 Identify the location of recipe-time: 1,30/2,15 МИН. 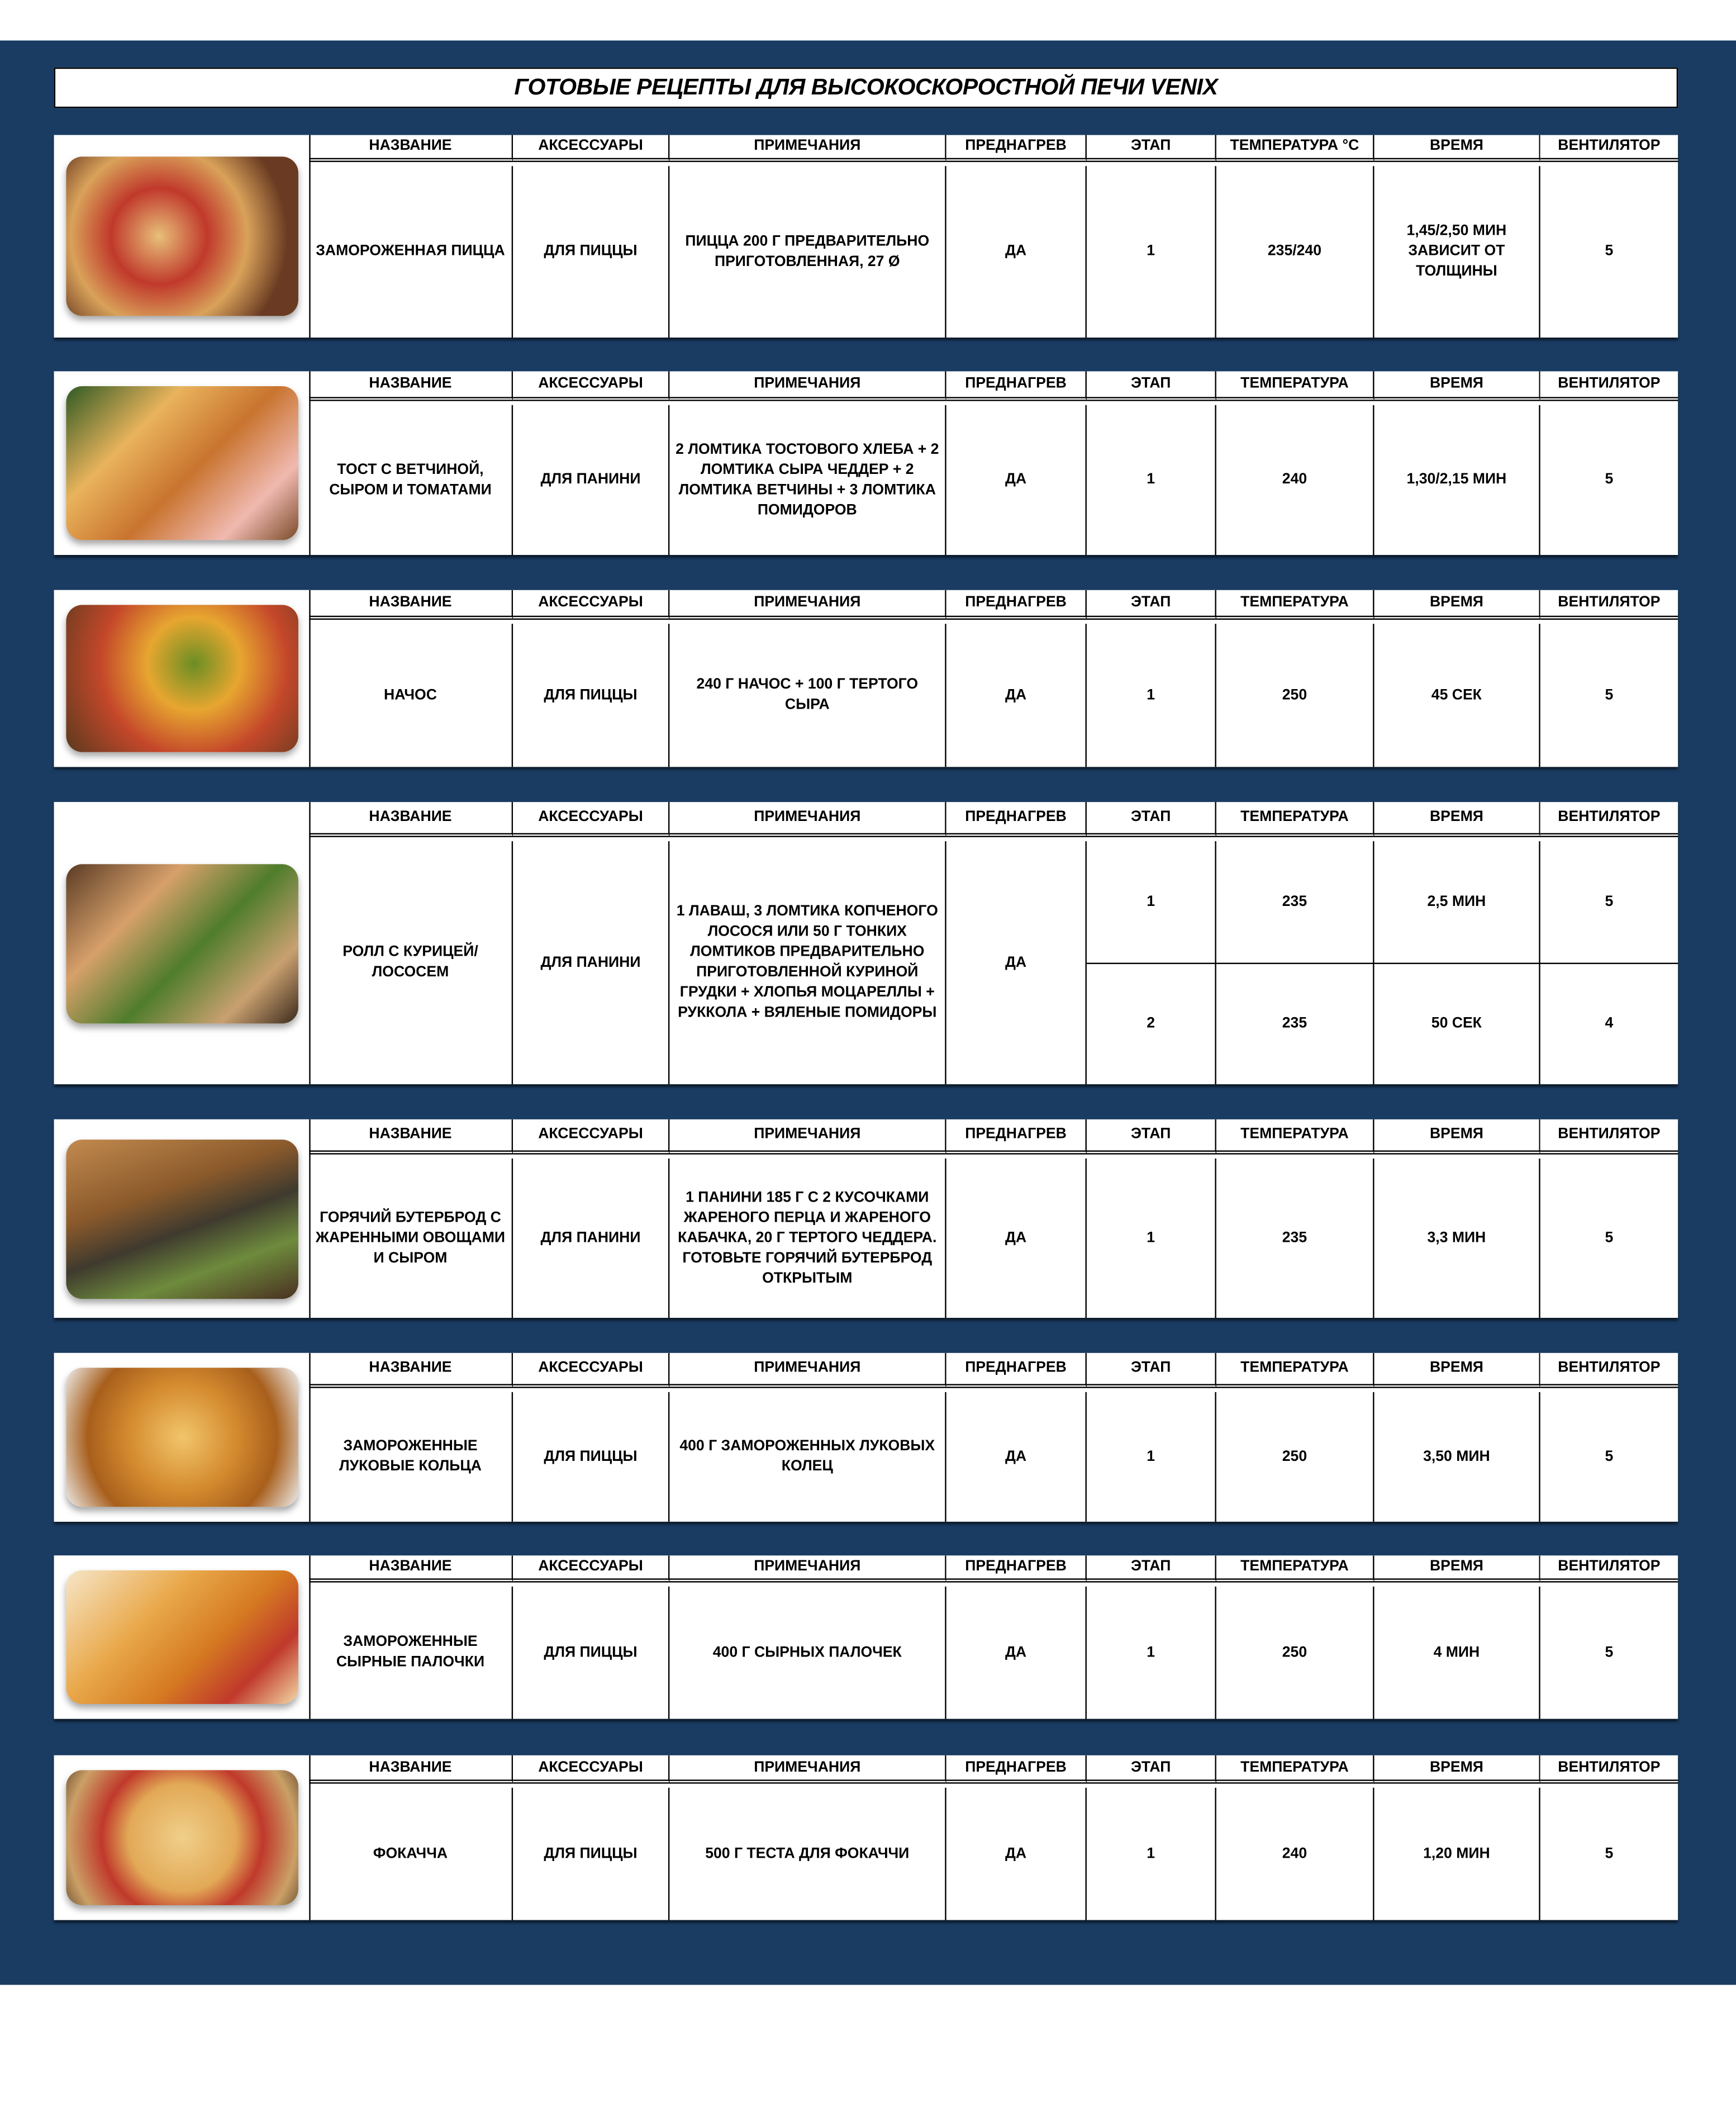
(1457, 480).